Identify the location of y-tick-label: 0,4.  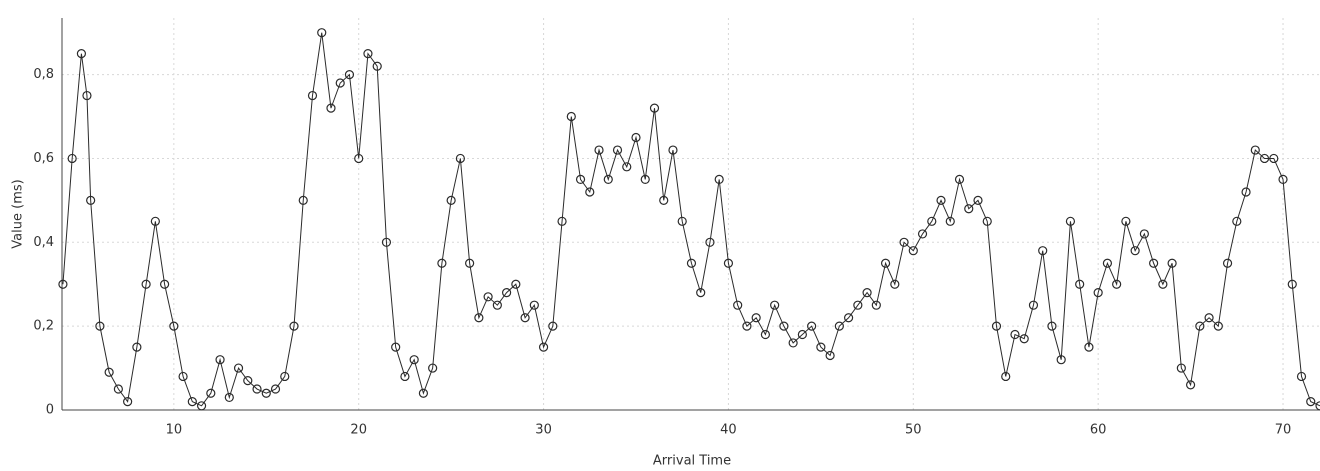
(43, 242).